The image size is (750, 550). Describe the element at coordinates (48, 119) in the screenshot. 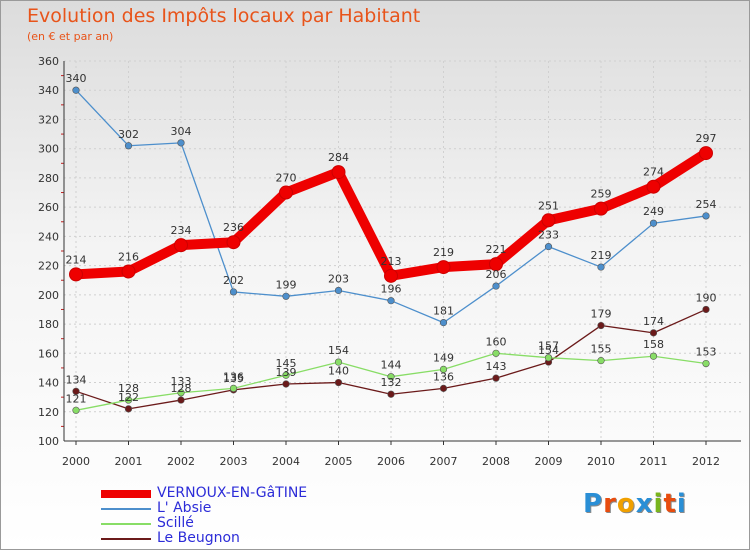

I see `y-tick-label: 320` at that location.